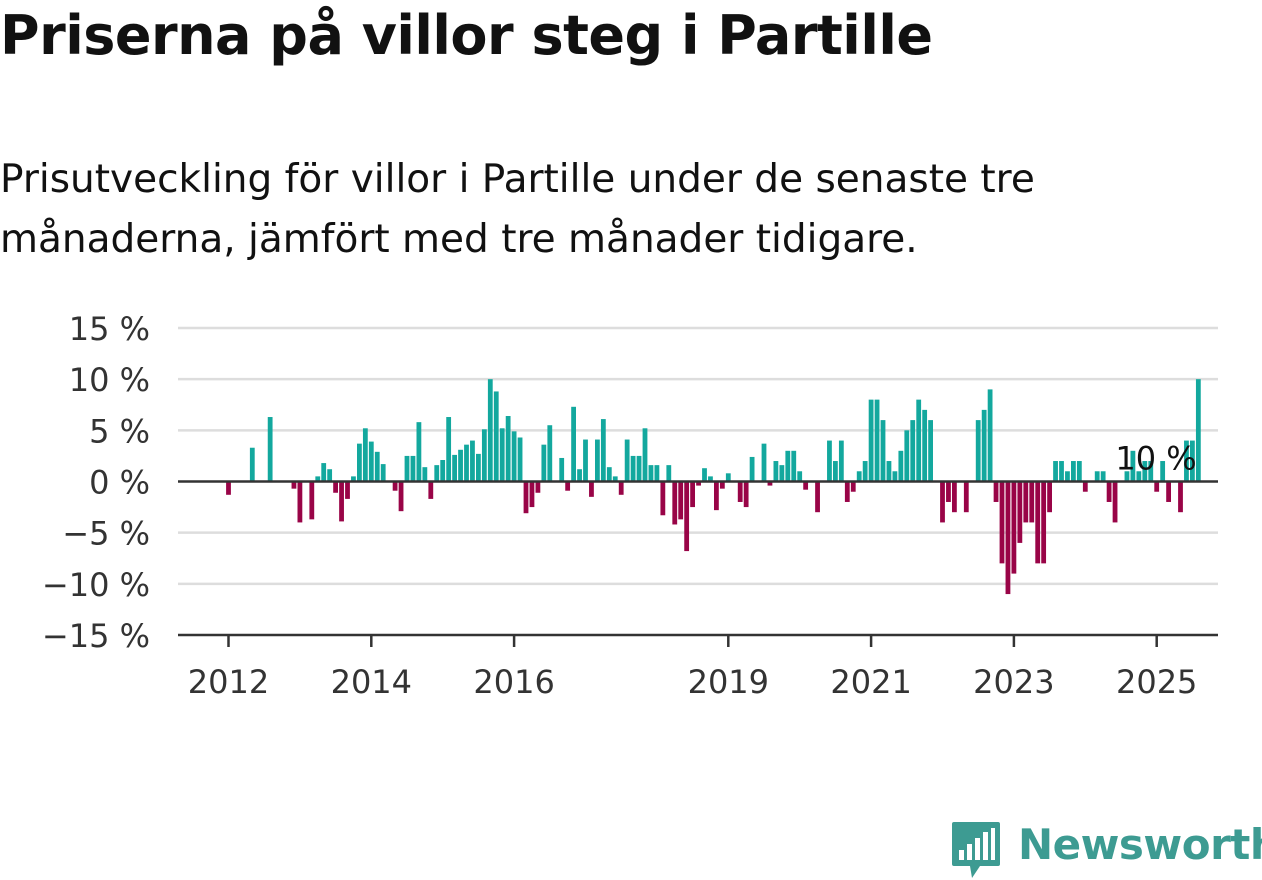 This screenshot has height=880, width=1262. Describe the element at coordinates (371, 682) in the screenshot. I see `x-tick-label: 2014` at that location.